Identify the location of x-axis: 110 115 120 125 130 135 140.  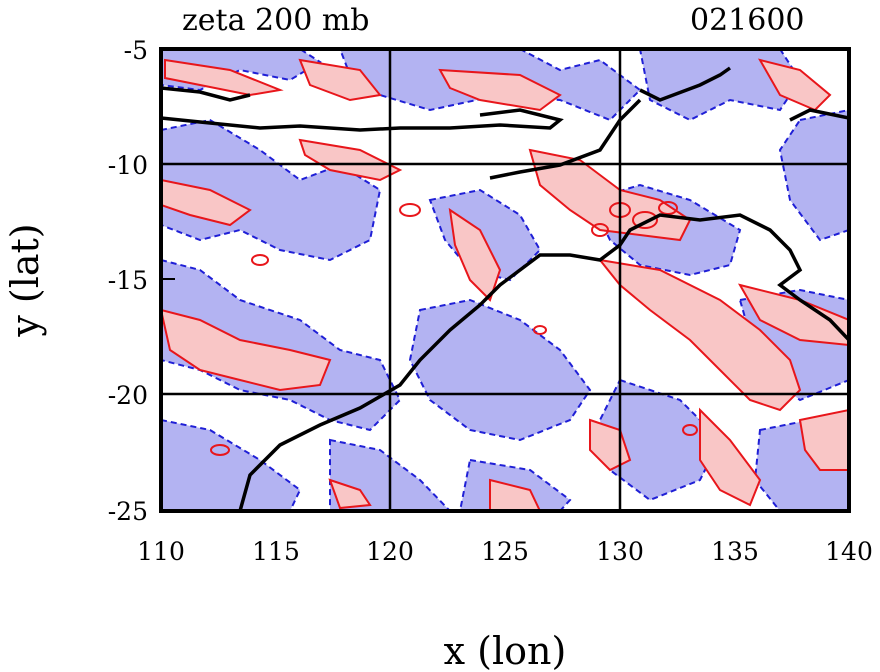
(505, 551).